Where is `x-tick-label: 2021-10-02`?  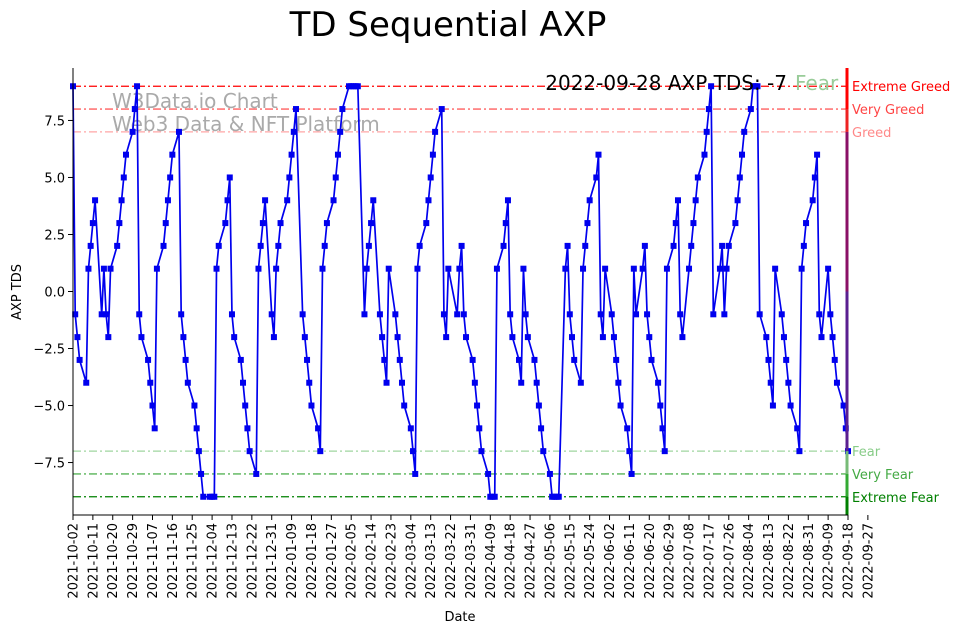 x-tick-label: 2021-10-02 is located at coordinates (74, 561).